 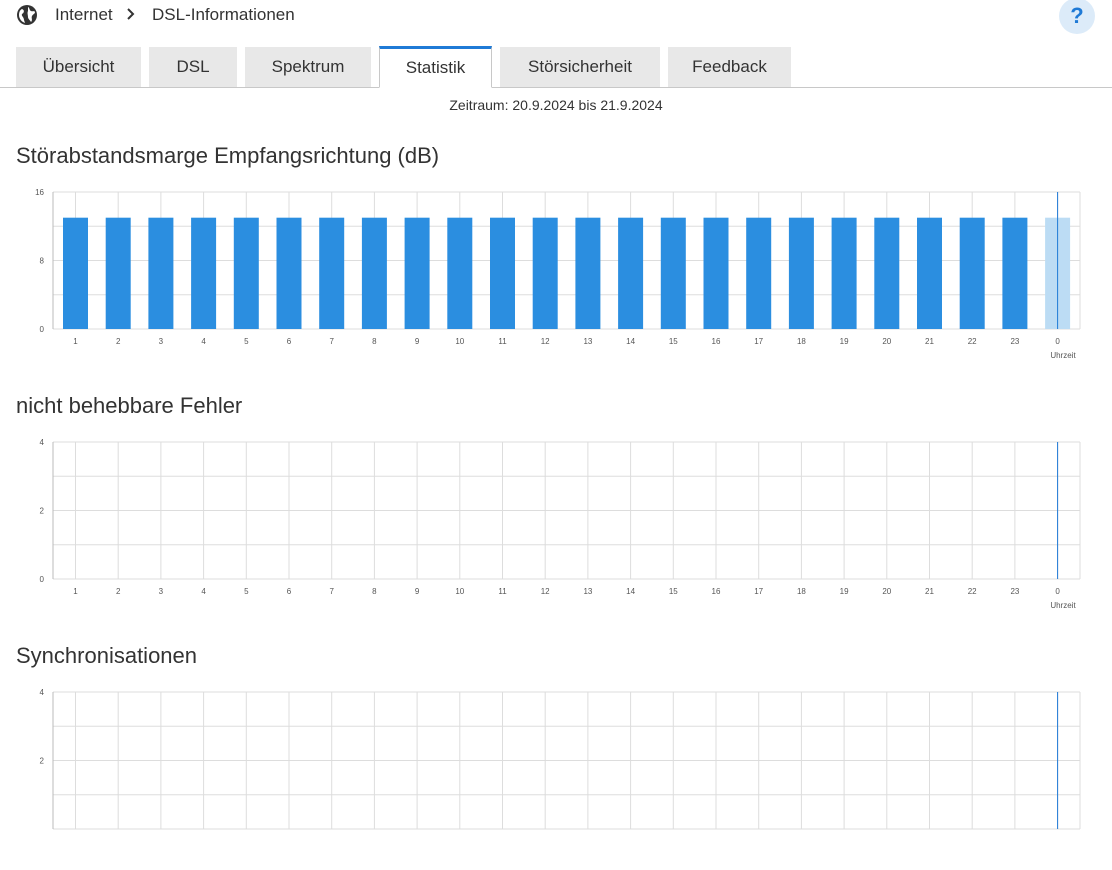 What do you see at coordinates (39, 192) in the screenshot?
I see `y-tick-label: 16` at bounding box center [39, 192].